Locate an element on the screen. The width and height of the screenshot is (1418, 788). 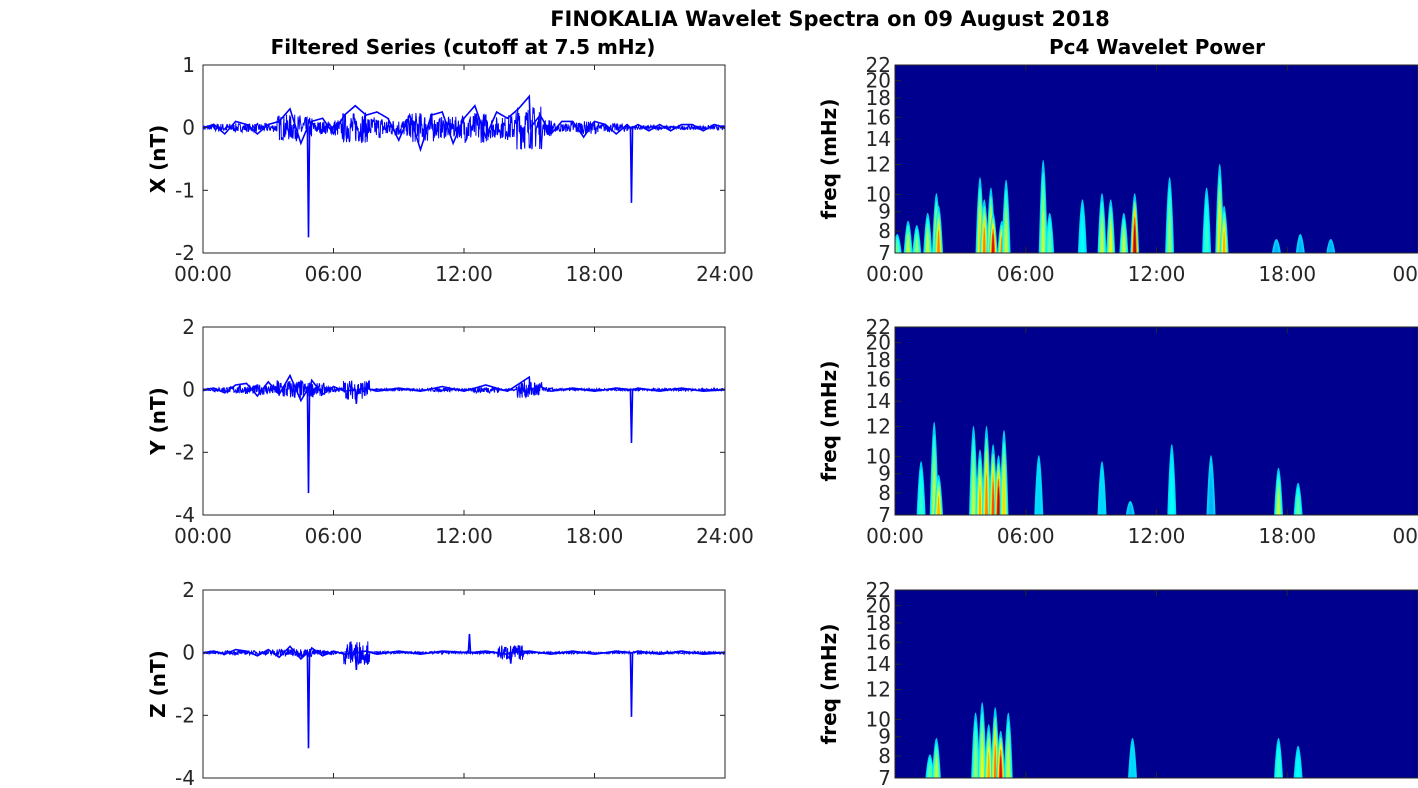
filtered-y-panel: Y (nT) 2 0 -2 -400:00 06:00 12:00 18:00 24:00 is located at coordinates (450, 431).